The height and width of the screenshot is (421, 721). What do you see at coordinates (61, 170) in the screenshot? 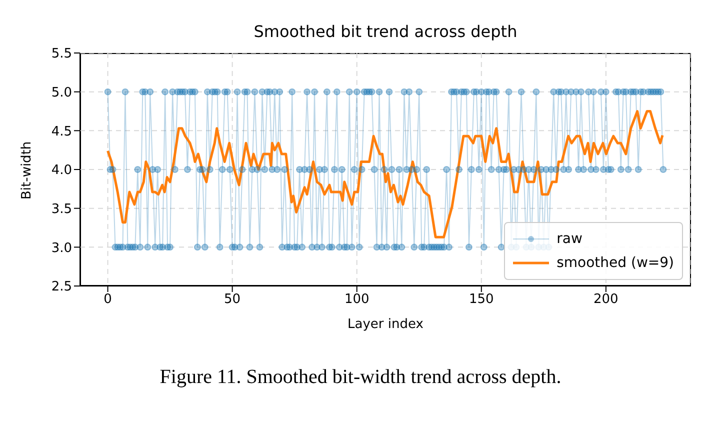
I see `y-tick-label: 4.0` at bounding box center [61, 170].